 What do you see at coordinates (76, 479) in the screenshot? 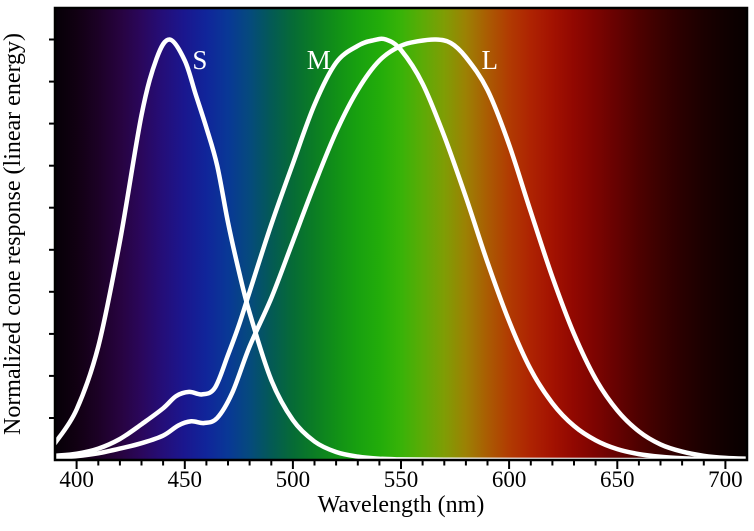
I see `x-tick-label: 400` at bounding box center [76, 479].